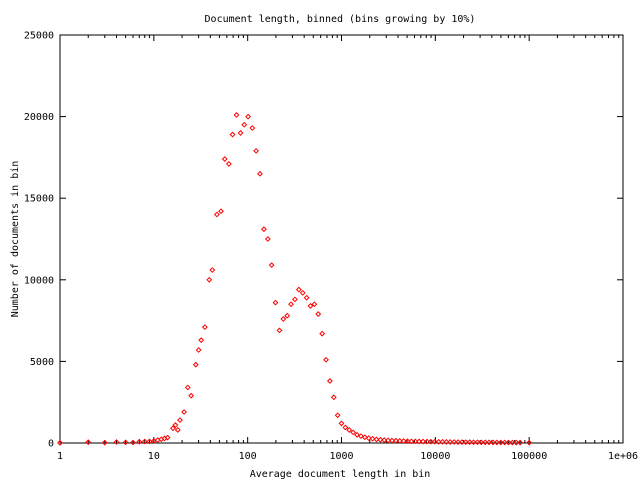  I want to click on y-tick-label: 0, so click(51, 444).